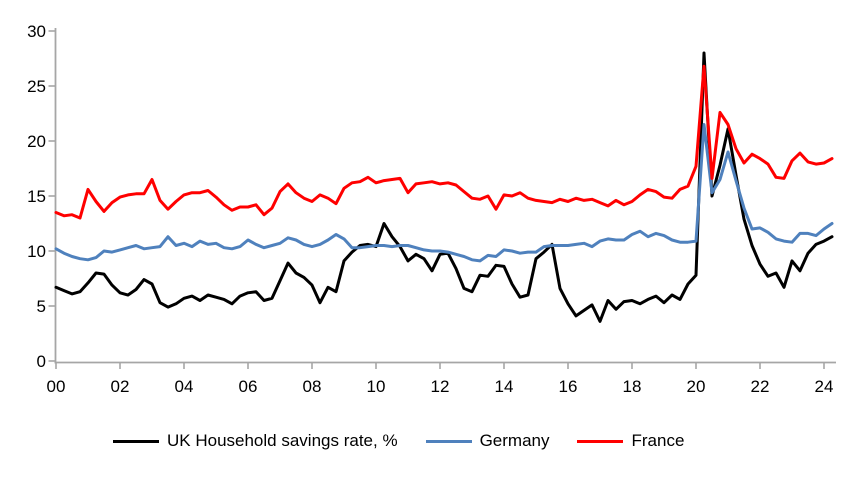  What do you see at coordinates (600, 441) in the screenshot?
I see `legend-line-swatch-france` at bounding box center [600, 441].